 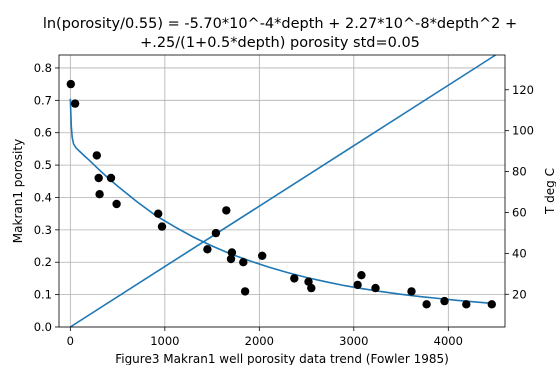 I want to click on x-axis-ticks: 0 1000 2000 3000 4000, so click(x=265, y=337).